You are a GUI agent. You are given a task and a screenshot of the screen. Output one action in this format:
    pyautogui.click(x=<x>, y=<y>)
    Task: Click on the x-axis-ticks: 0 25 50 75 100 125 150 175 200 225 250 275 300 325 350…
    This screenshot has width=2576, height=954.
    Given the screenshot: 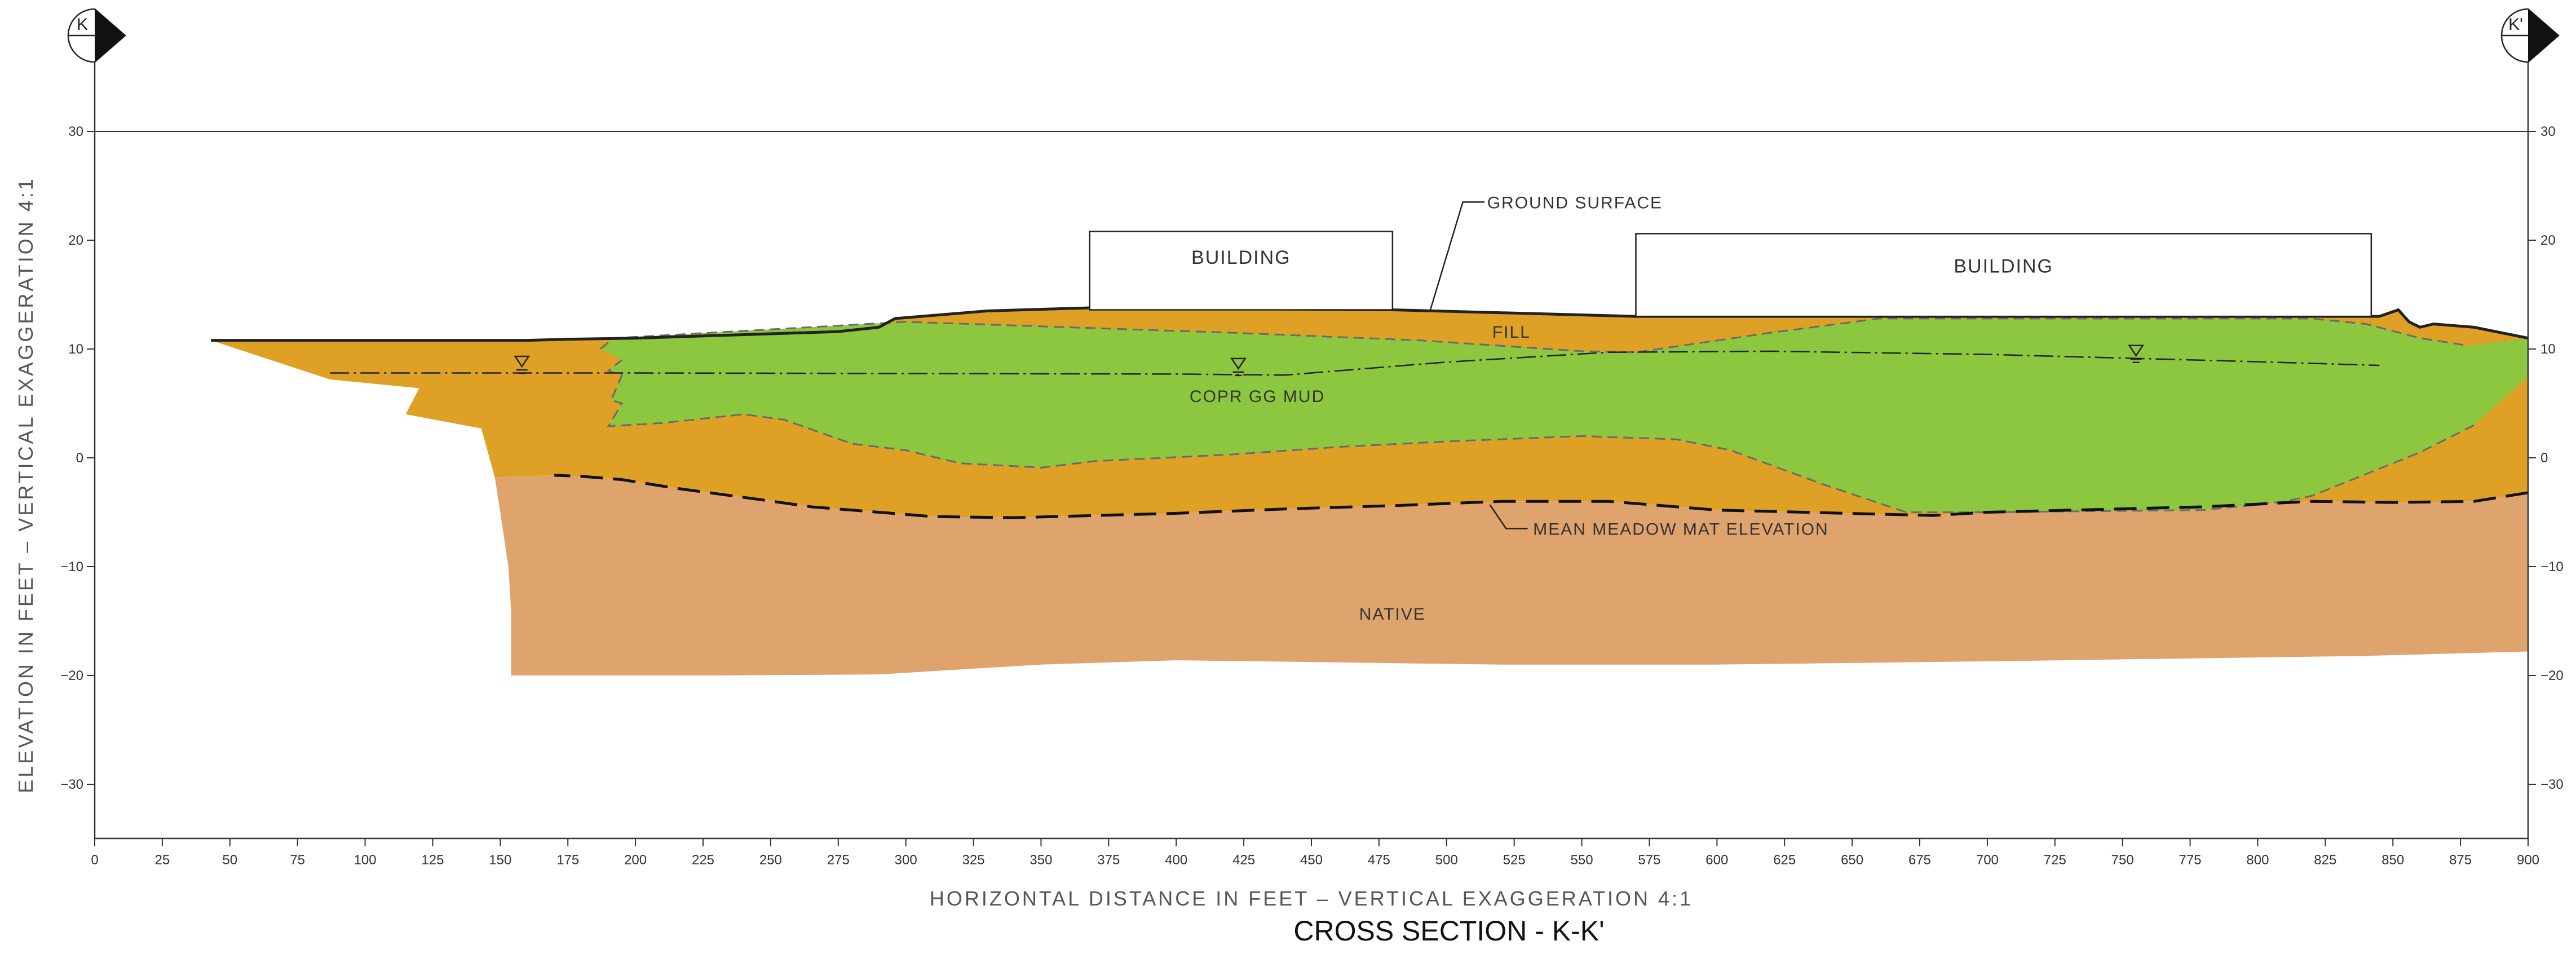 What is the action you would take?
    pyautogui.click(x=1315, y=853)
    